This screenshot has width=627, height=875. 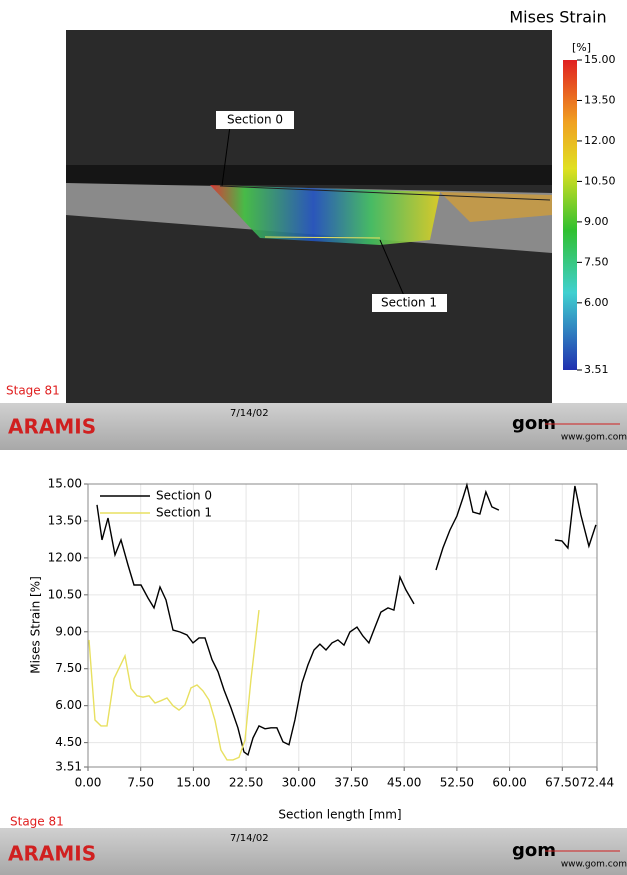 I want to click on x-tick-label: 67.50, so click(x=562, y=783).